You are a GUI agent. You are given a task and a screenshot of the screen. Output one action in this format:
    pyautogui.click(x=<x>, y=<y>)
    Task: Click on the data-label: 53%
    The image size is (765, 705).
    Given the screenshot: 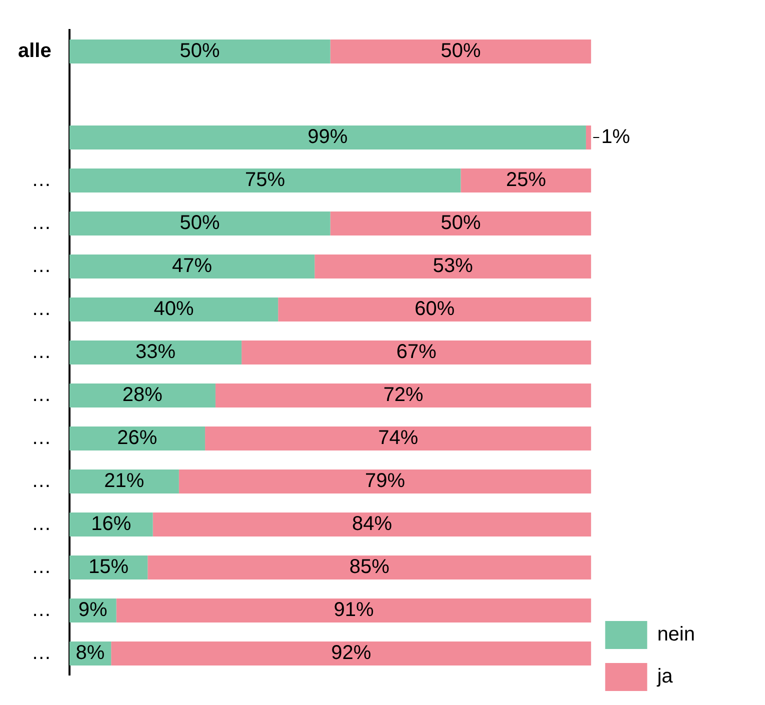 What is the action you would take?
    pyautogui.click(x=453, y=266)
    